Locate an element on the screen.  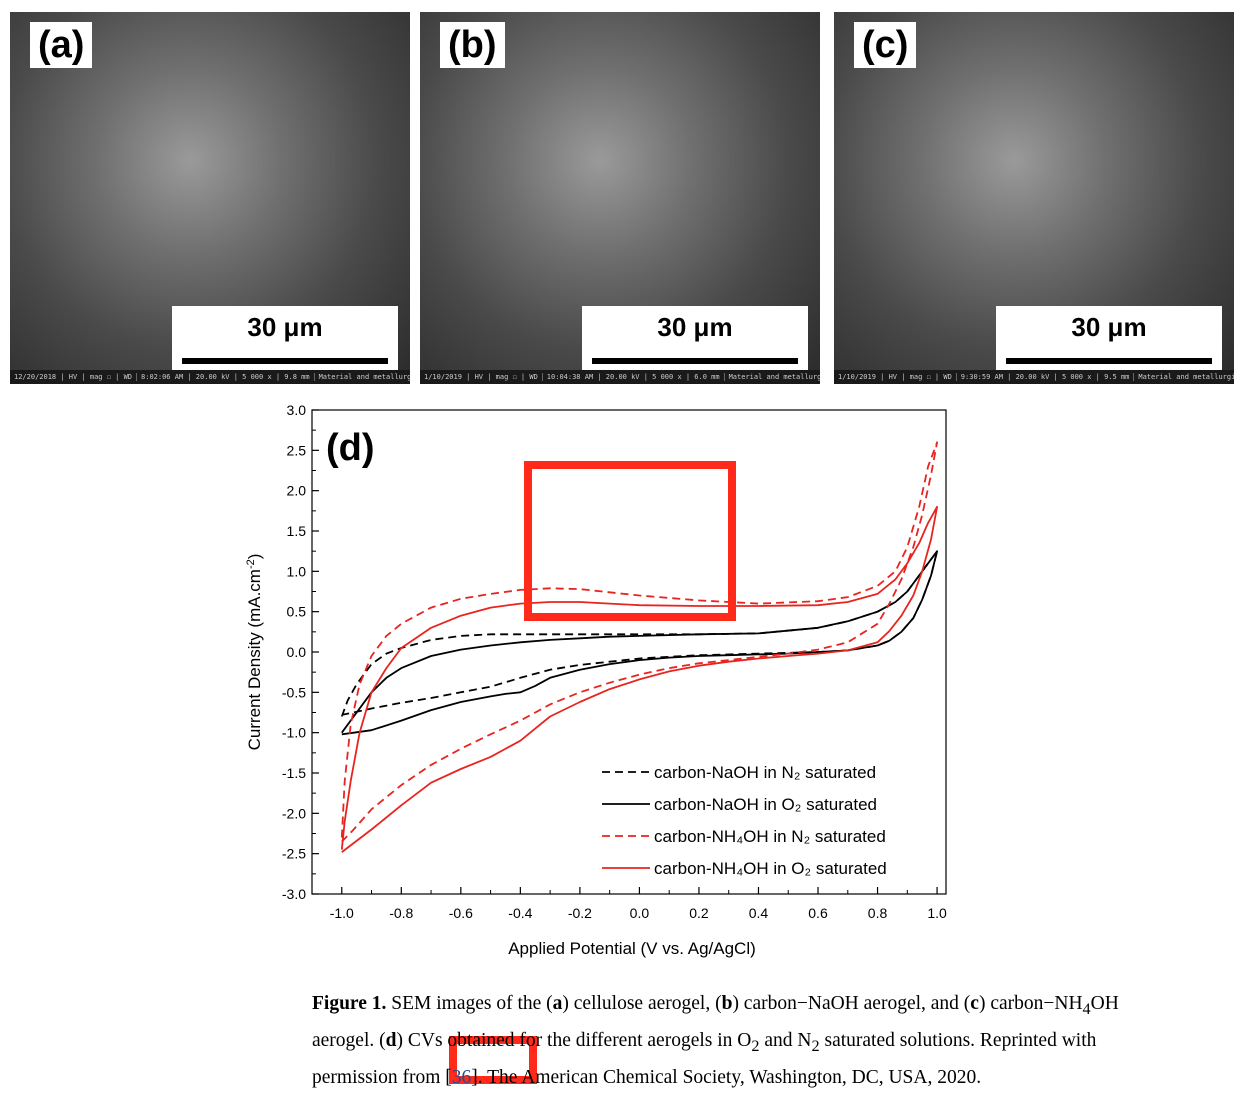
x-tick-label: -0.8 is located at coordinates (401, 913).